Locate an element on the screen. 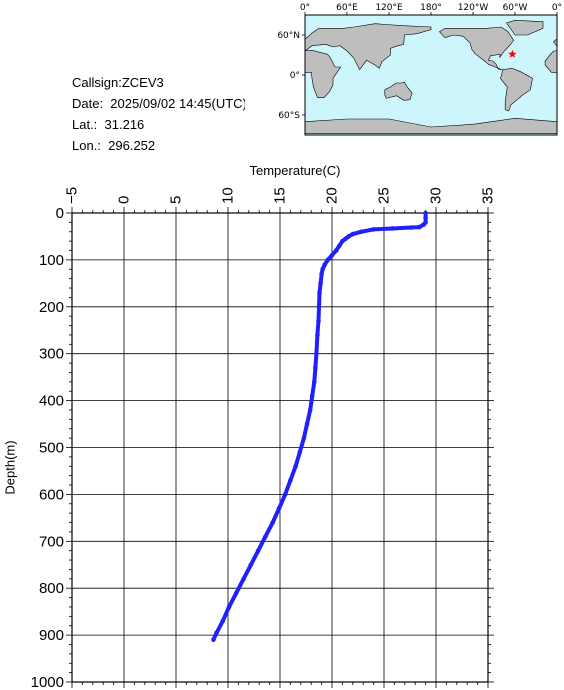  y-tick-label: 900 is located at coordinates (51, 635).